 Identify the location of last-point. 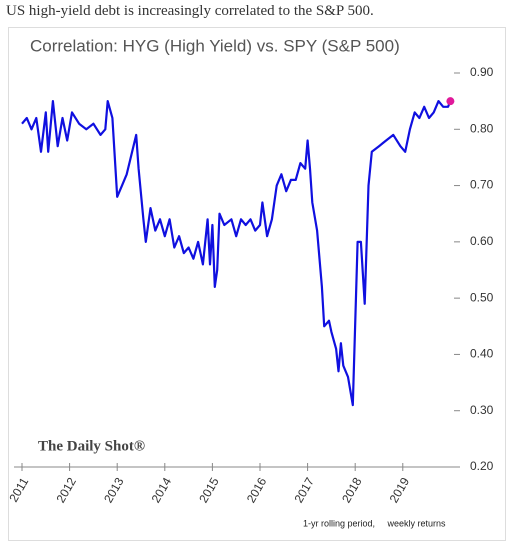
(450, 101).